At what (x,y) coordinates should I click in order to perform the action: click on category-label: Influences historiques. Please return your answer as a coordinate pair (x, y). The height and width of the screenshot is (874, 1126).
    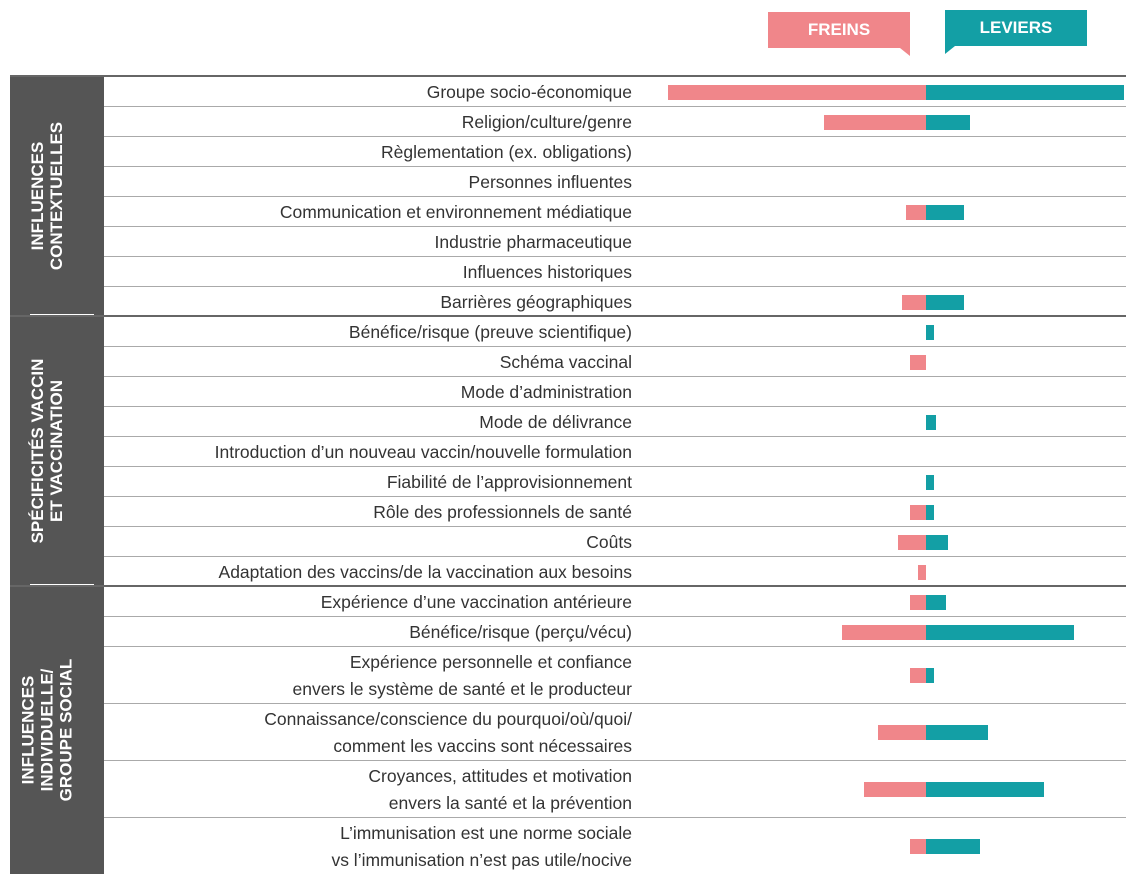
    Looking at the image, I should click on (547, 271).